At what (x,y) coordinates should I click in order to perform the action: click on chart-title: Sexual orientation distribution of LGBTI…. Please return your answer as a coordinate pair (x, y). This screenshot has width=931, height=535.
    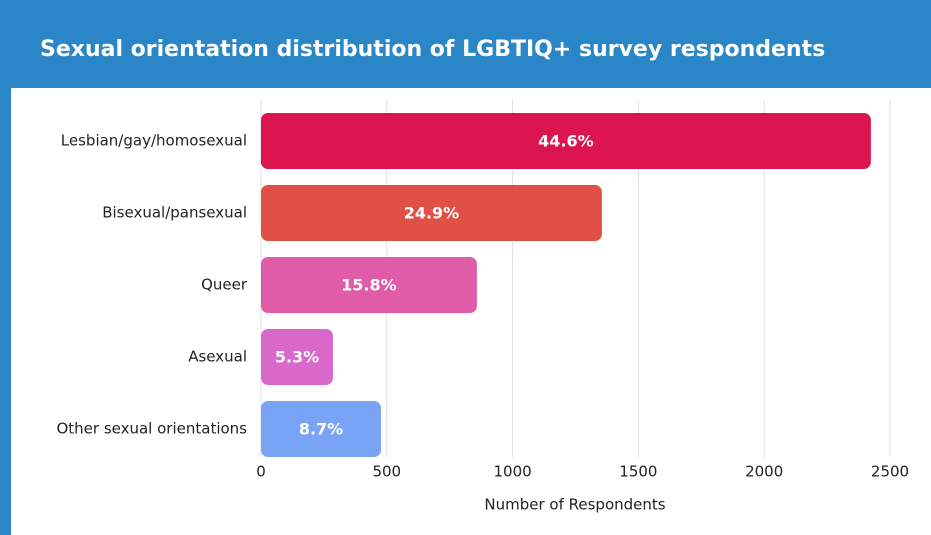
    Looking at the image, I should click on (432, 49).